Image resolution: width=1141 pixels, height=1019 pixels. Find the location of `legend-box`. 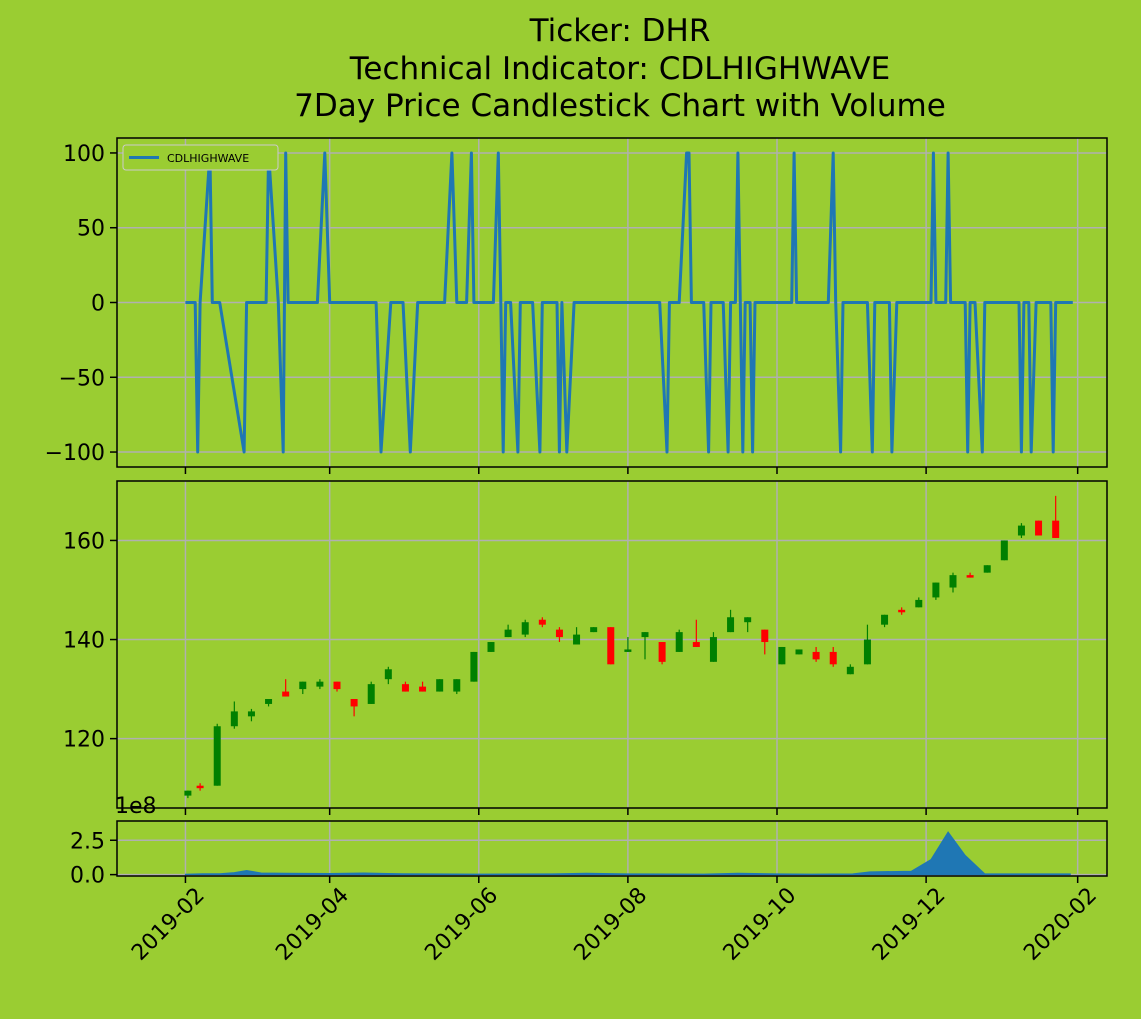

legend-box is located at coordinates (200, 157).